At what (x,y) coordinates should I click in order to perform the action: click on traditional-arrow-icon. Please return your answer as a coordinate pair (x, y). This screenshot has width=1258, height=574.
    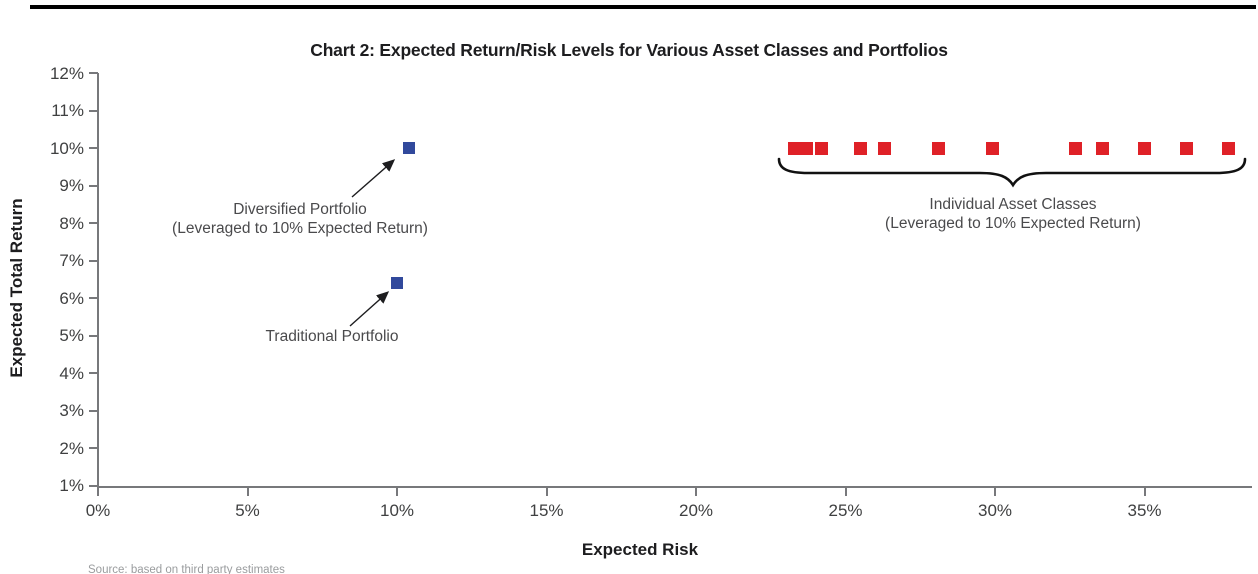
    Looking at the image, I should click on (369, 309).